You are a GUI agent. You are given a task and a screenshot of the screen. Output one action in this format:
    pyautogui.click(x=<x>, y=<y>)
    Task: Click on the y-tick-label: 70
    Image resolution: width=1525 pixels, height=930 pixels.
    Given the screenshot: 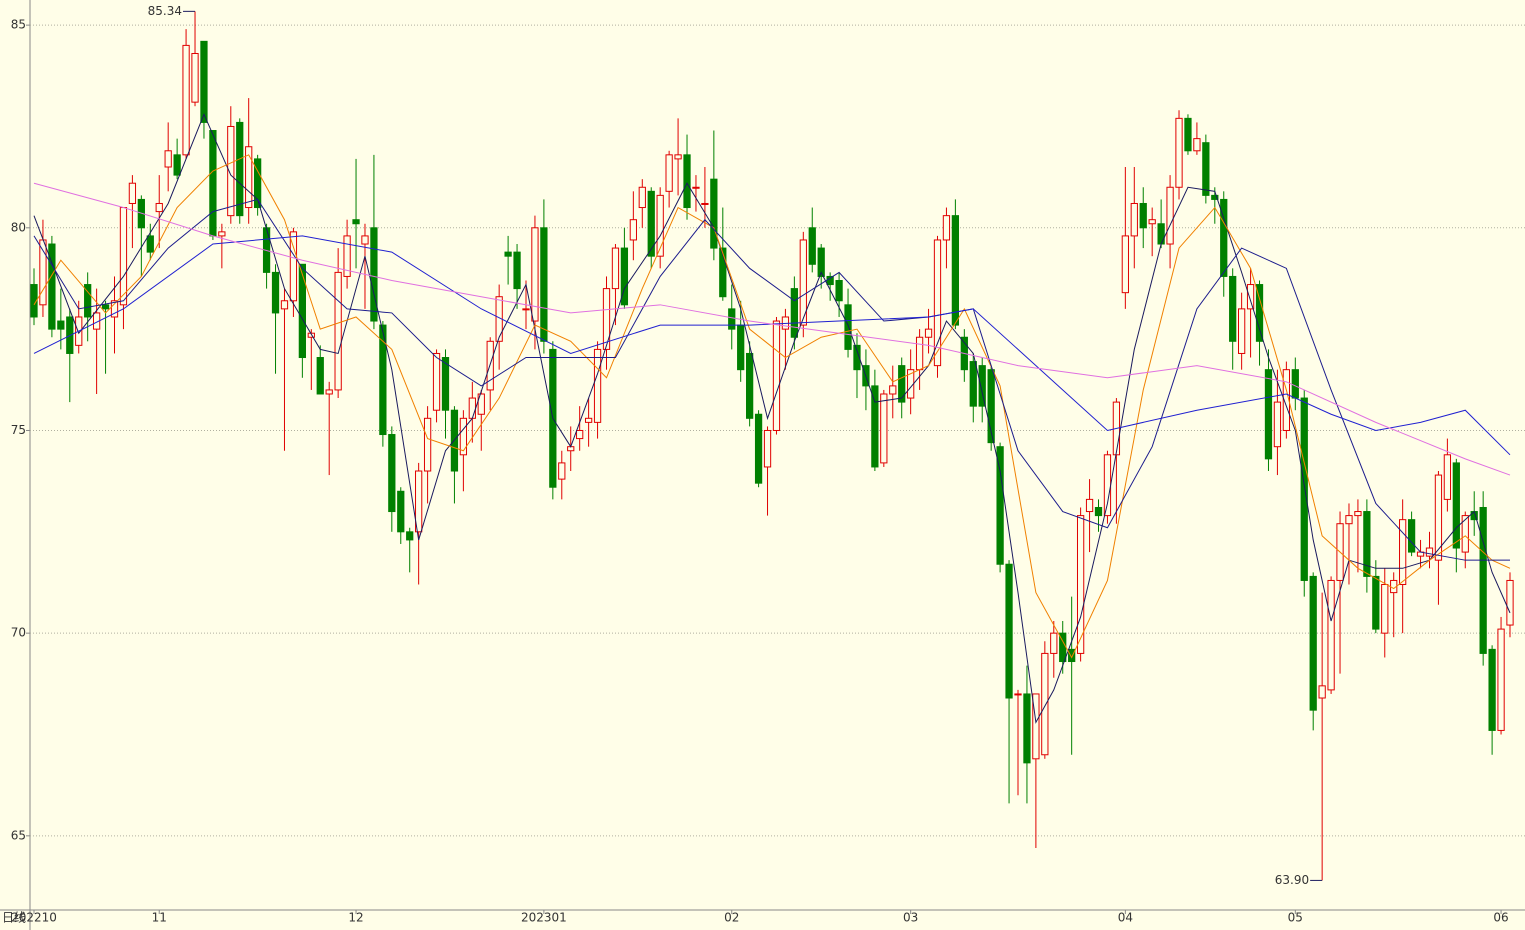 What is the action you would take?
    pyautogui.click(x=18, y=633)
    